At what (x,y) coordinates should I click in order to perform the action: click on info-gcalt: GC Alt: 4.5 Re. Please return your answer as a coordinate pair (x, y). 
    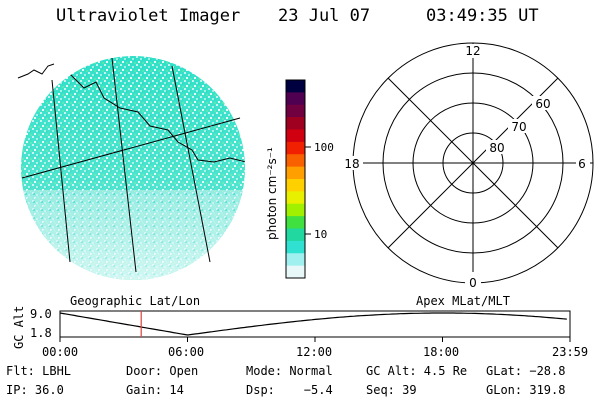
    Looking at the image, I should click on (417, 371).